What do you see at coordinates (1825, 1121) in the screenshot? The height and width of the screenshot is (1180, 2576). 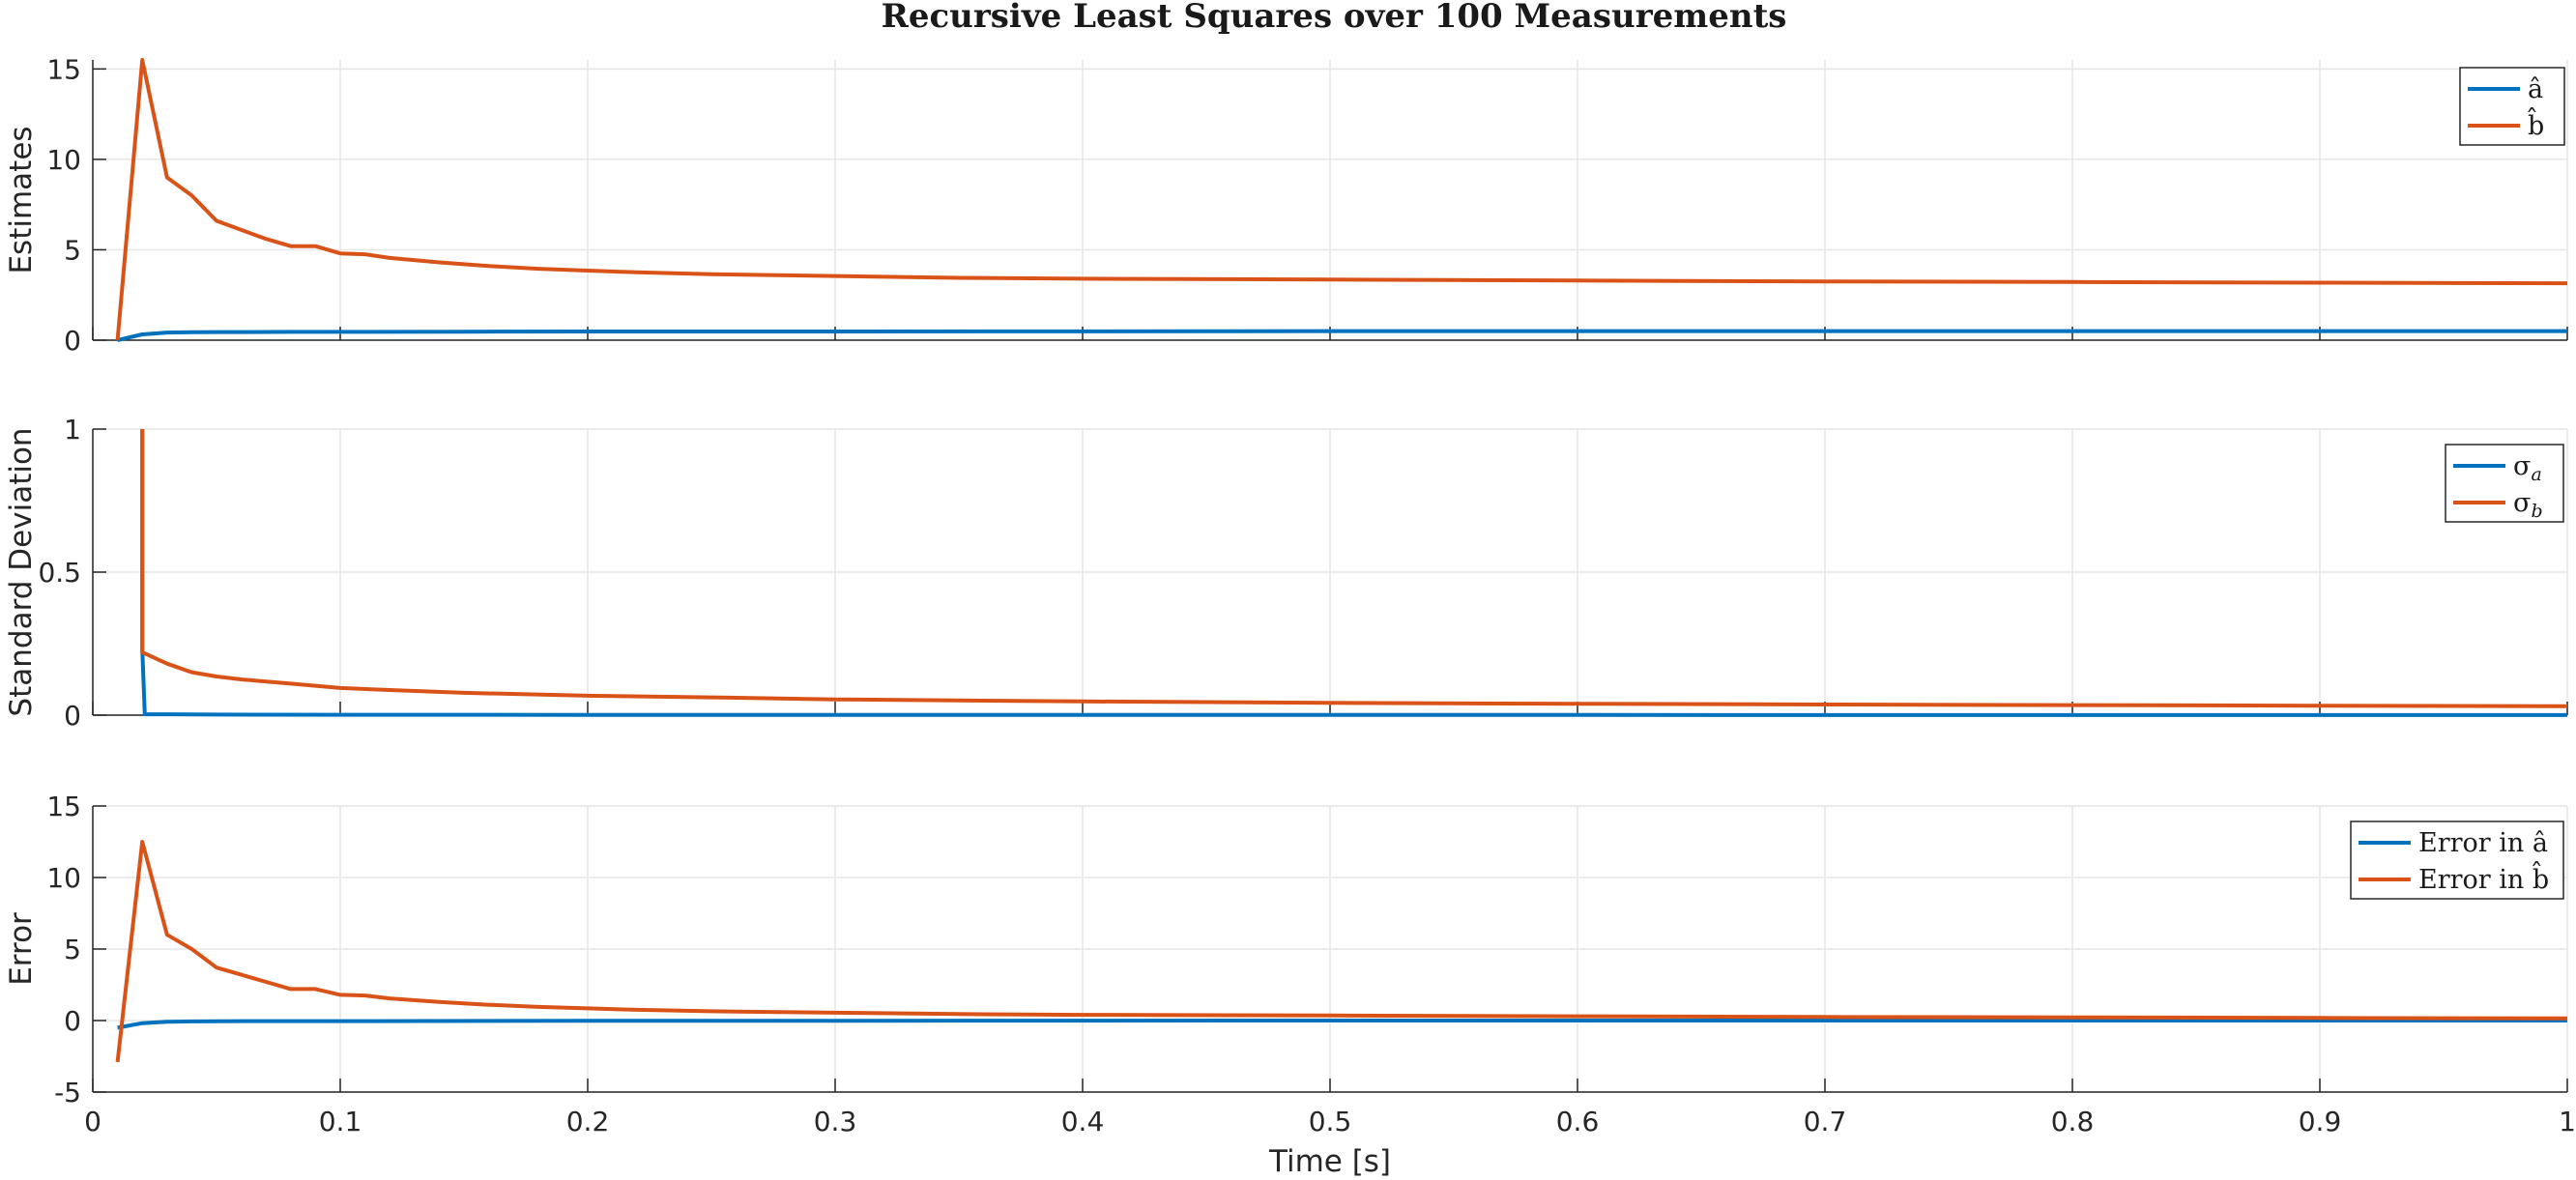 I see `x-tick-label: 0.7` at bounding box center [1825, 1121].